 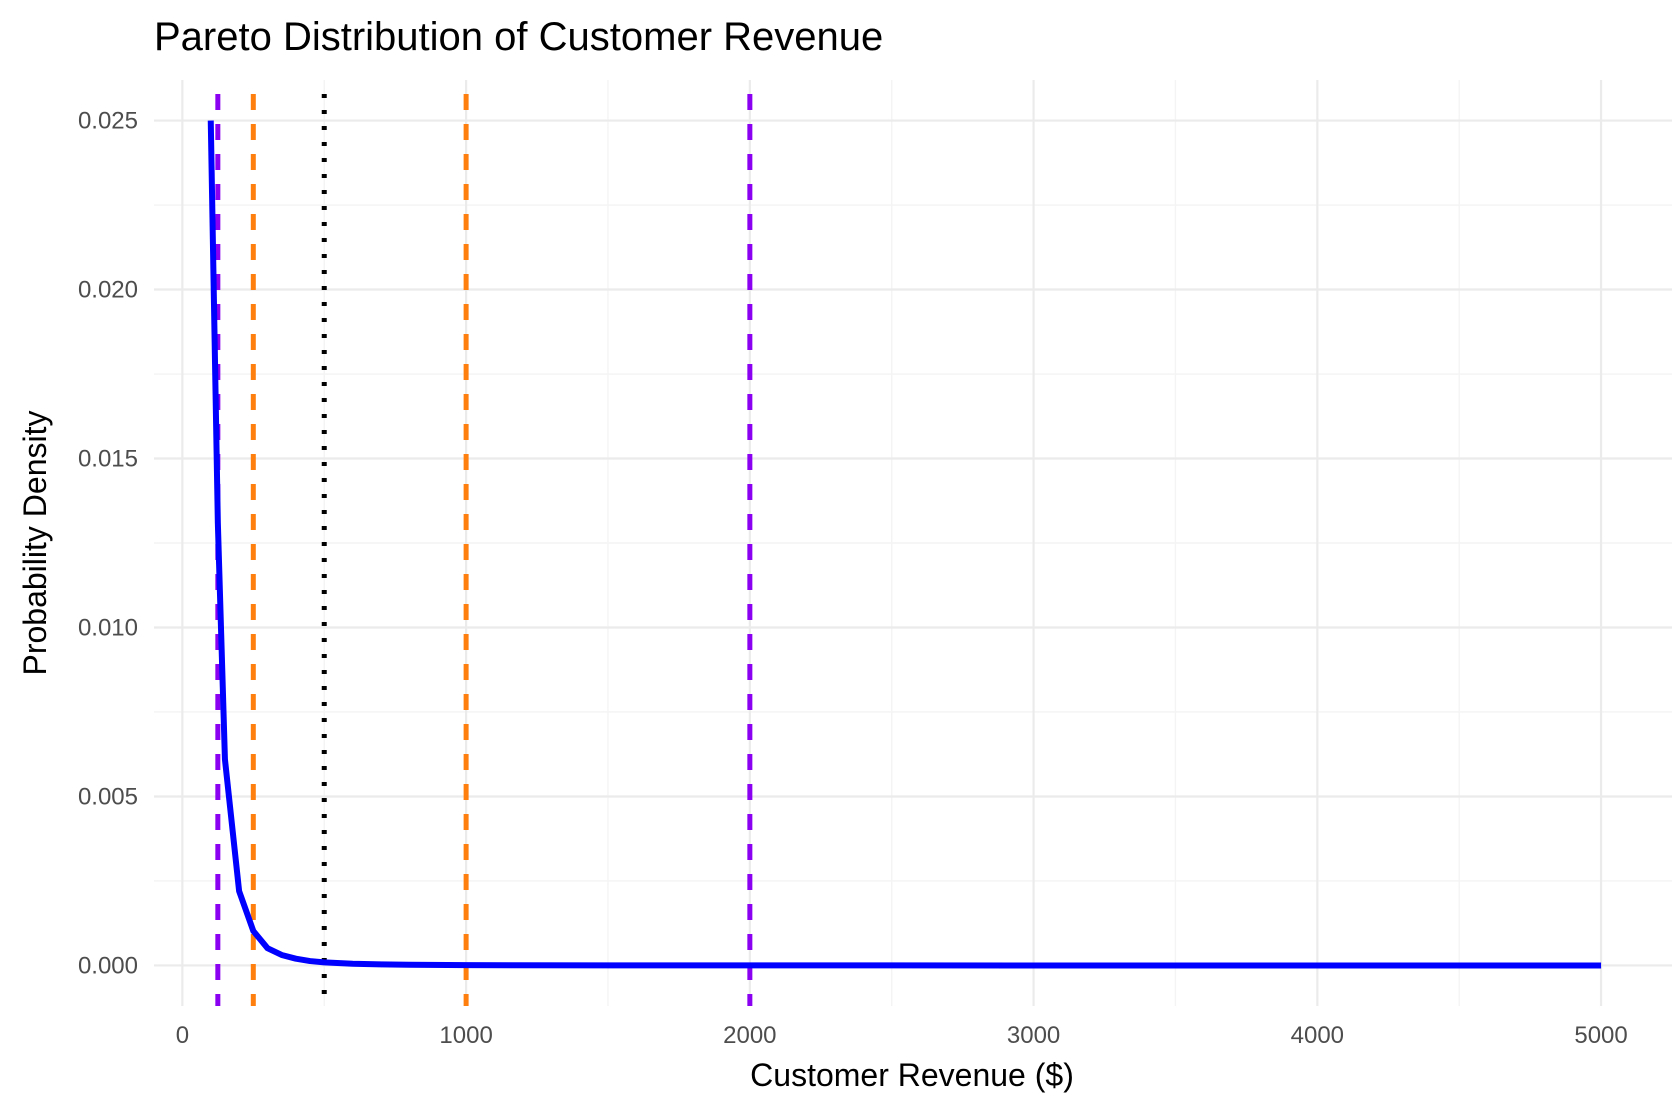 I want to click on y-axis-title: Probability Density, so click(x=35, y=543).